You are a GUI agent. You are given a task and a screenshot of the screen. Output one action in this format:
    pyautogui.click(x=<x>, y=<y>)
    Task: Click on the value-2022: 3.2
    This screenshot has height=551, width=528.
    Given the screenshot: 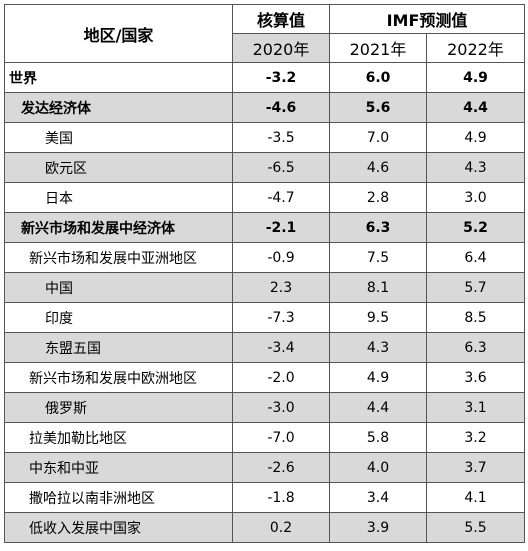 What is the action you would take?
    pyautogui.click(x=475, y=437)
    